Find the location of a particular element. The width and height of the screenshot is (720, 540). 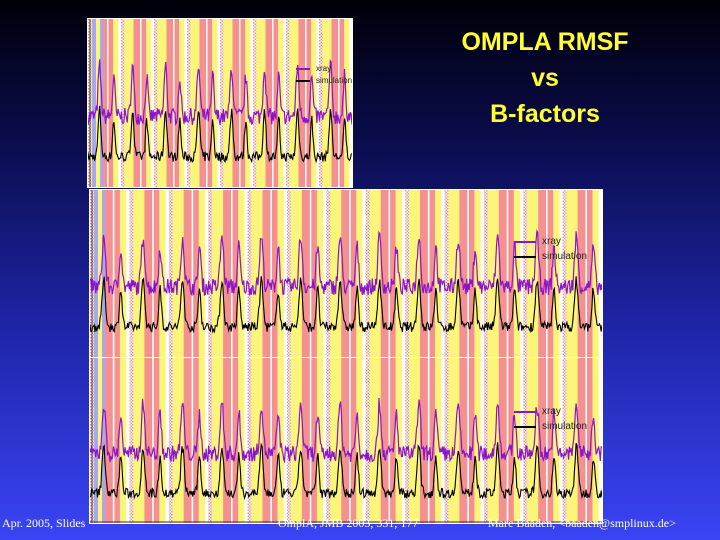

slide-title: OMPLA RMSF vs B-factors is located at coordinates (545, 78).